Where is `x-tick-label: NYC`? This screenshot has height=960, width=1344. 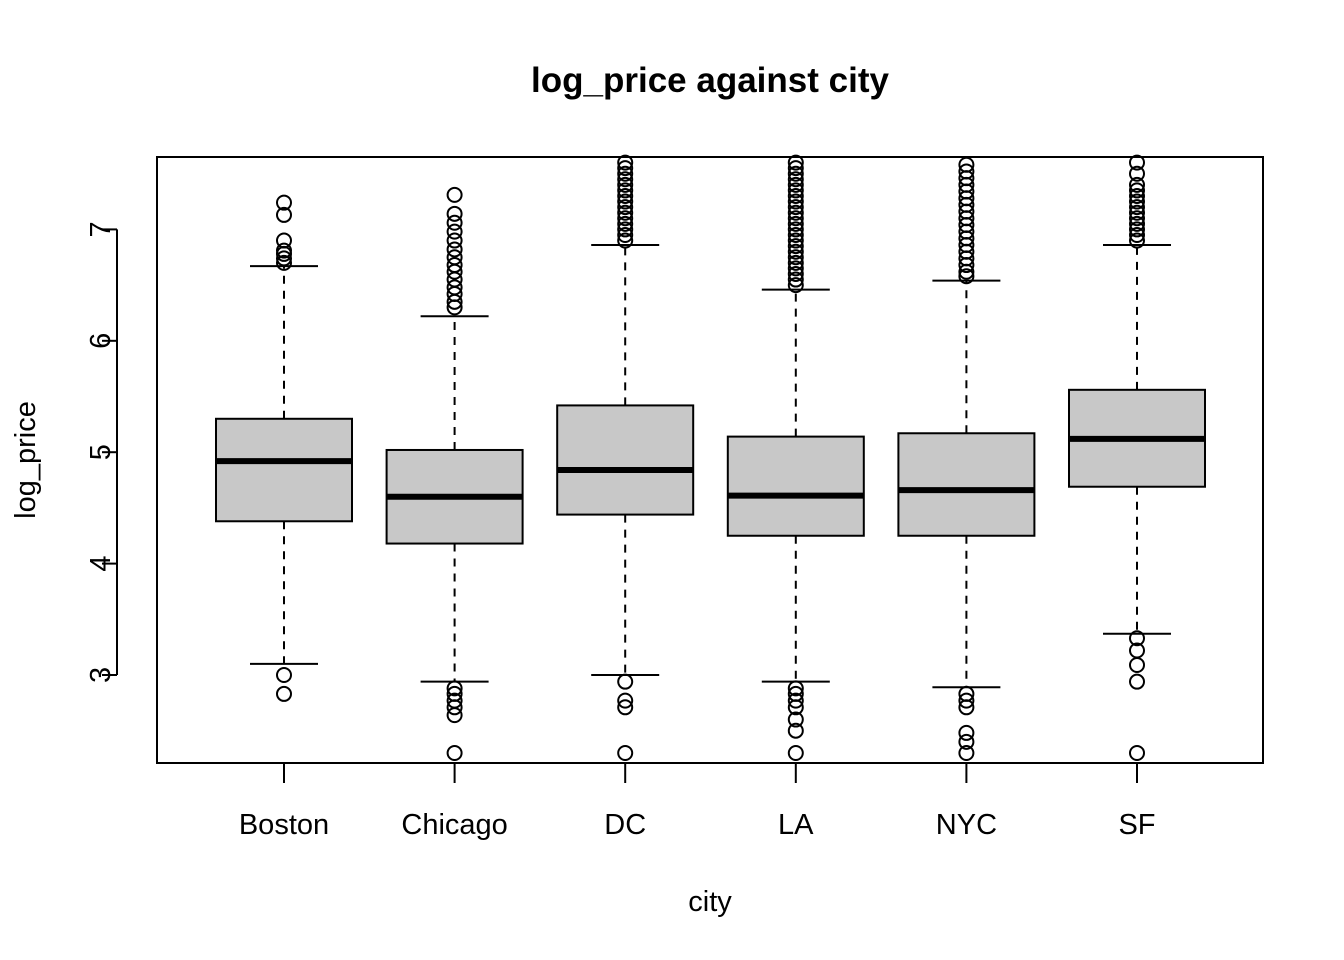
x-tick-label: NYC is located at coordinates (966, 825).